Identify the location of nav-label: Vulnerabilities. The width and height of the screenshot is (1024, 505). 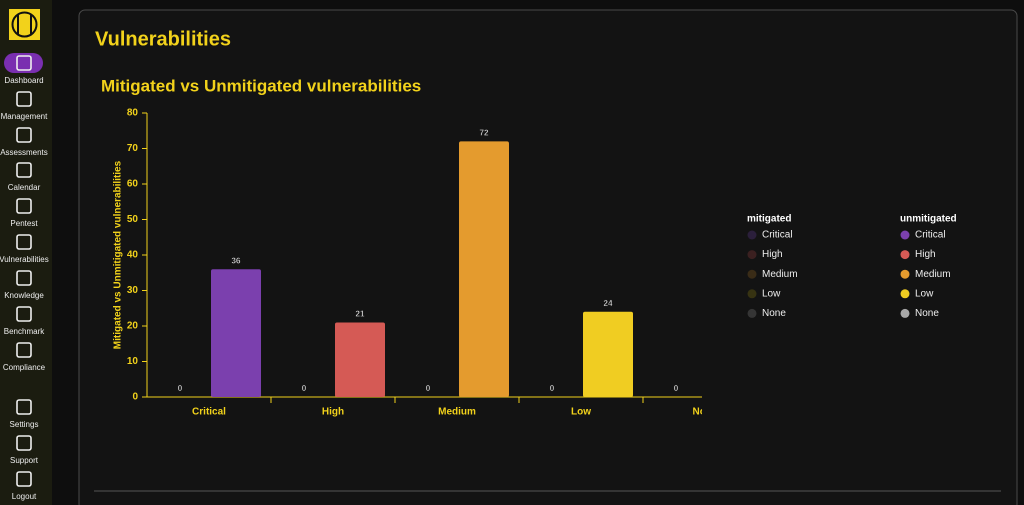
(24, 259).